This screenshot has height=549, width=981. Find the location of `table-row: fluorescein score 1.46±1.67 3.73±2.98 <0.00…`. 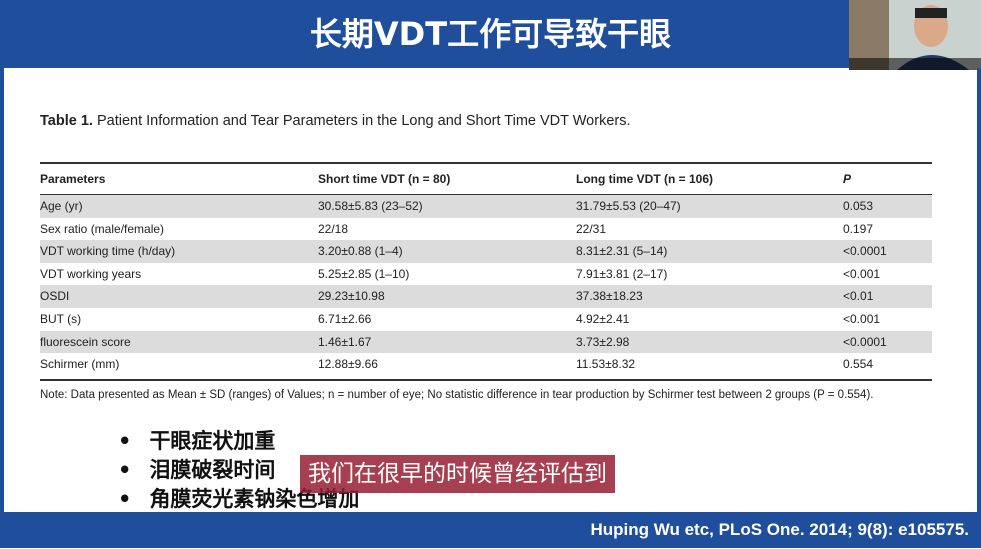

table-row: fluorescein score 1.46±1.67 3.73±2.98 <0.00… is located at coordinates (486, 342).